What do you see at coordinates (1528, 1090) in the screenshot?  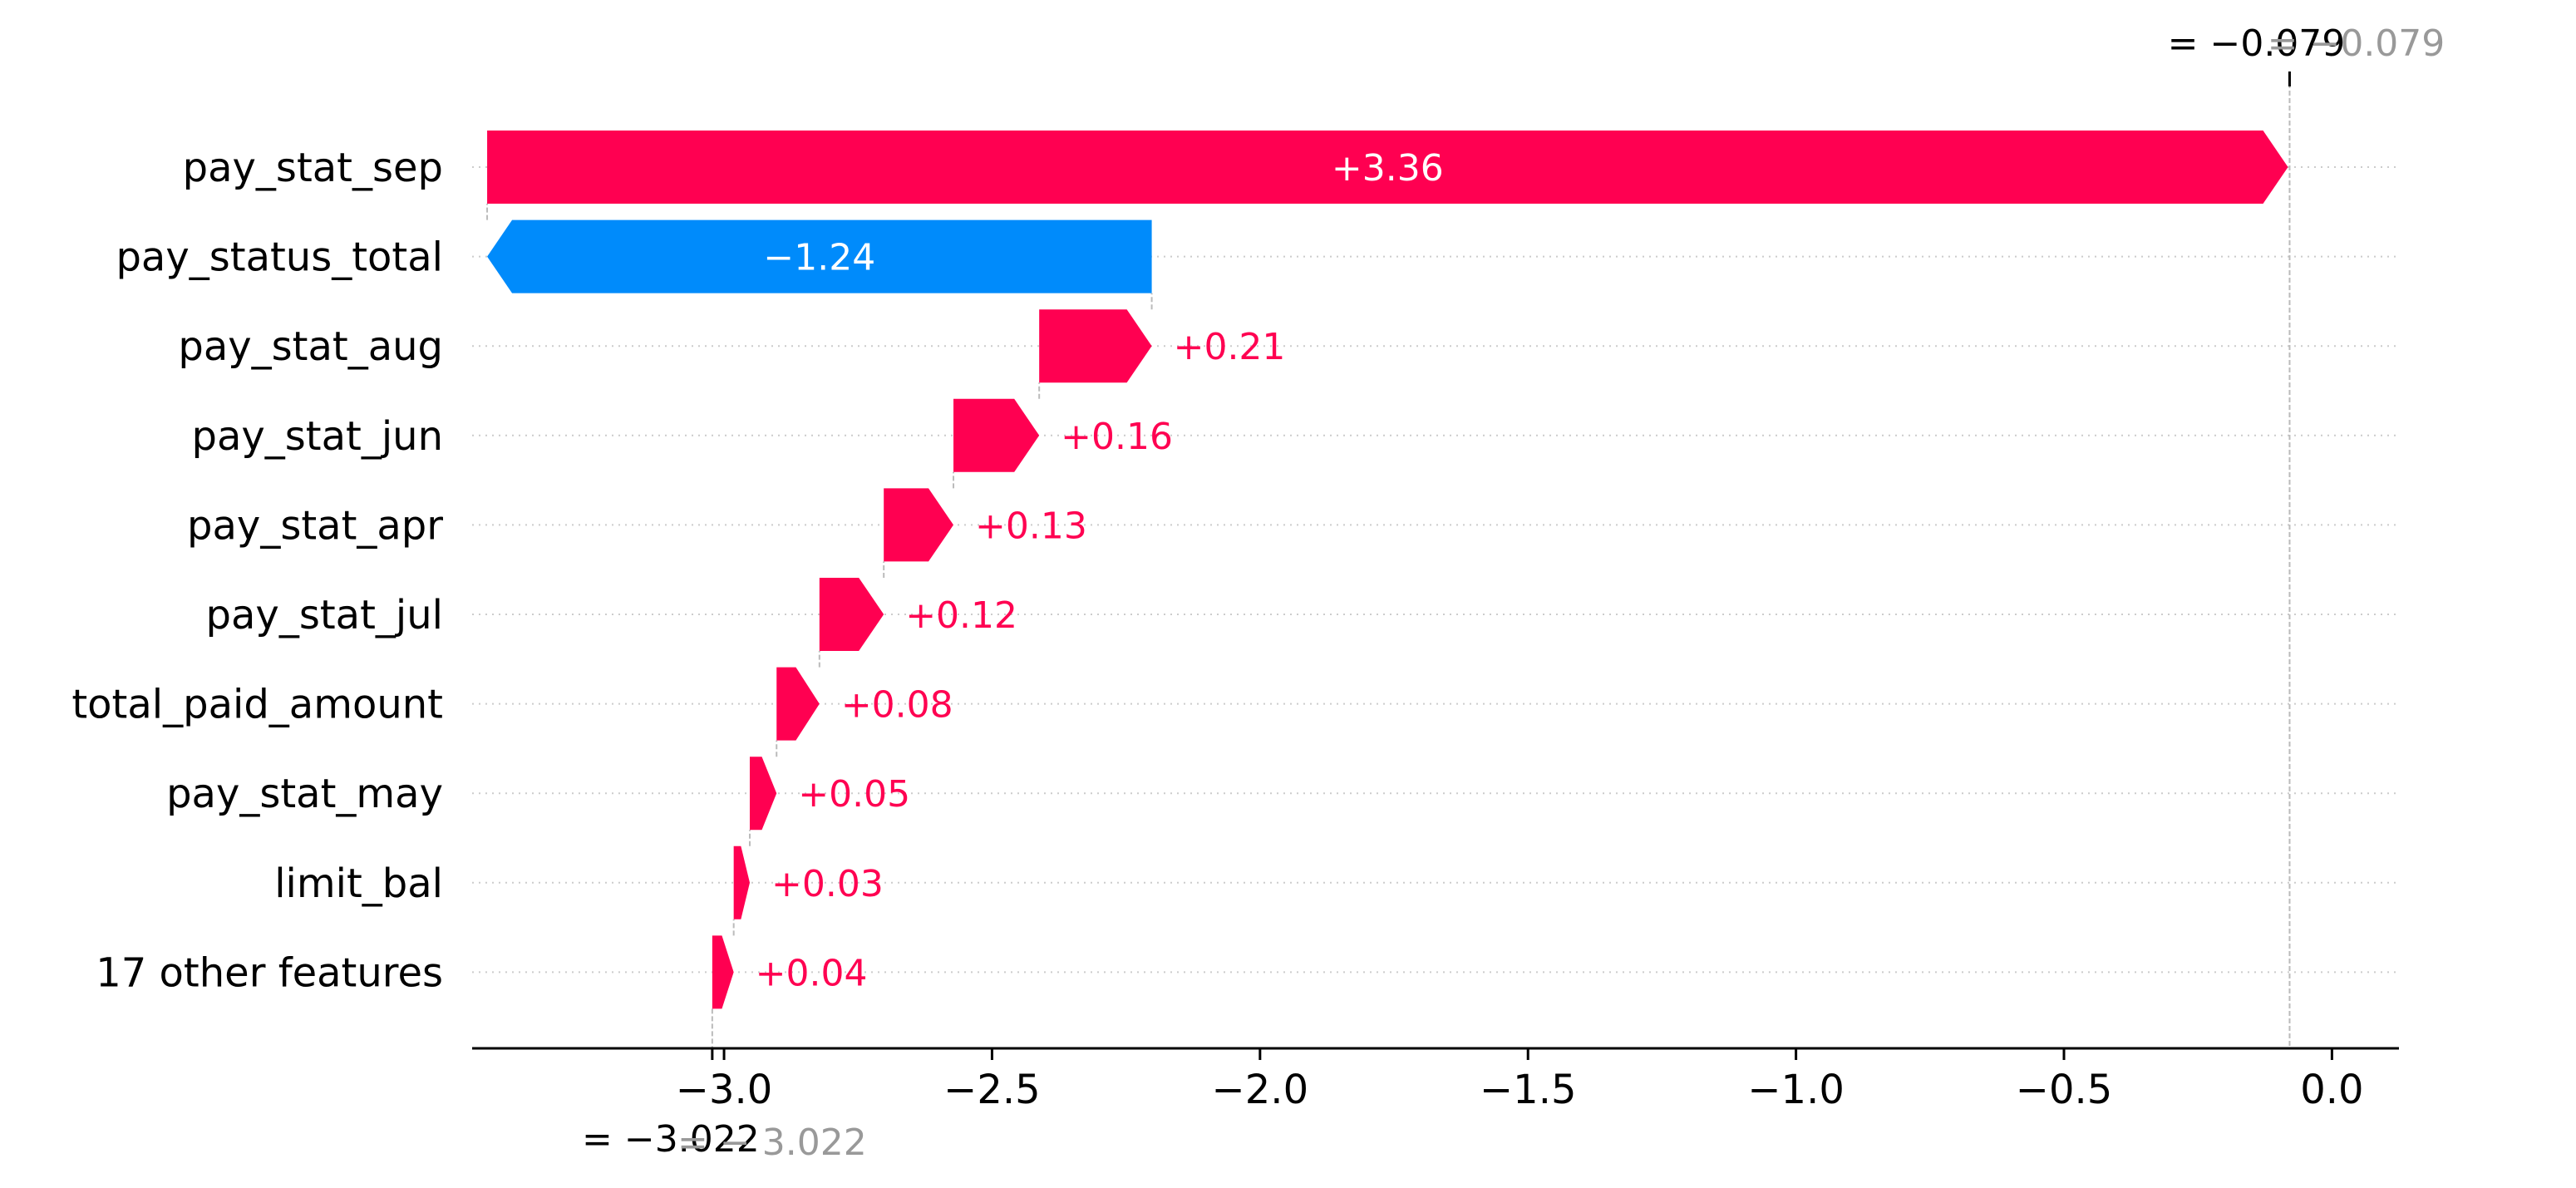 I see `x-tick-label: −1.5` at bounding box center [1528, 1090].